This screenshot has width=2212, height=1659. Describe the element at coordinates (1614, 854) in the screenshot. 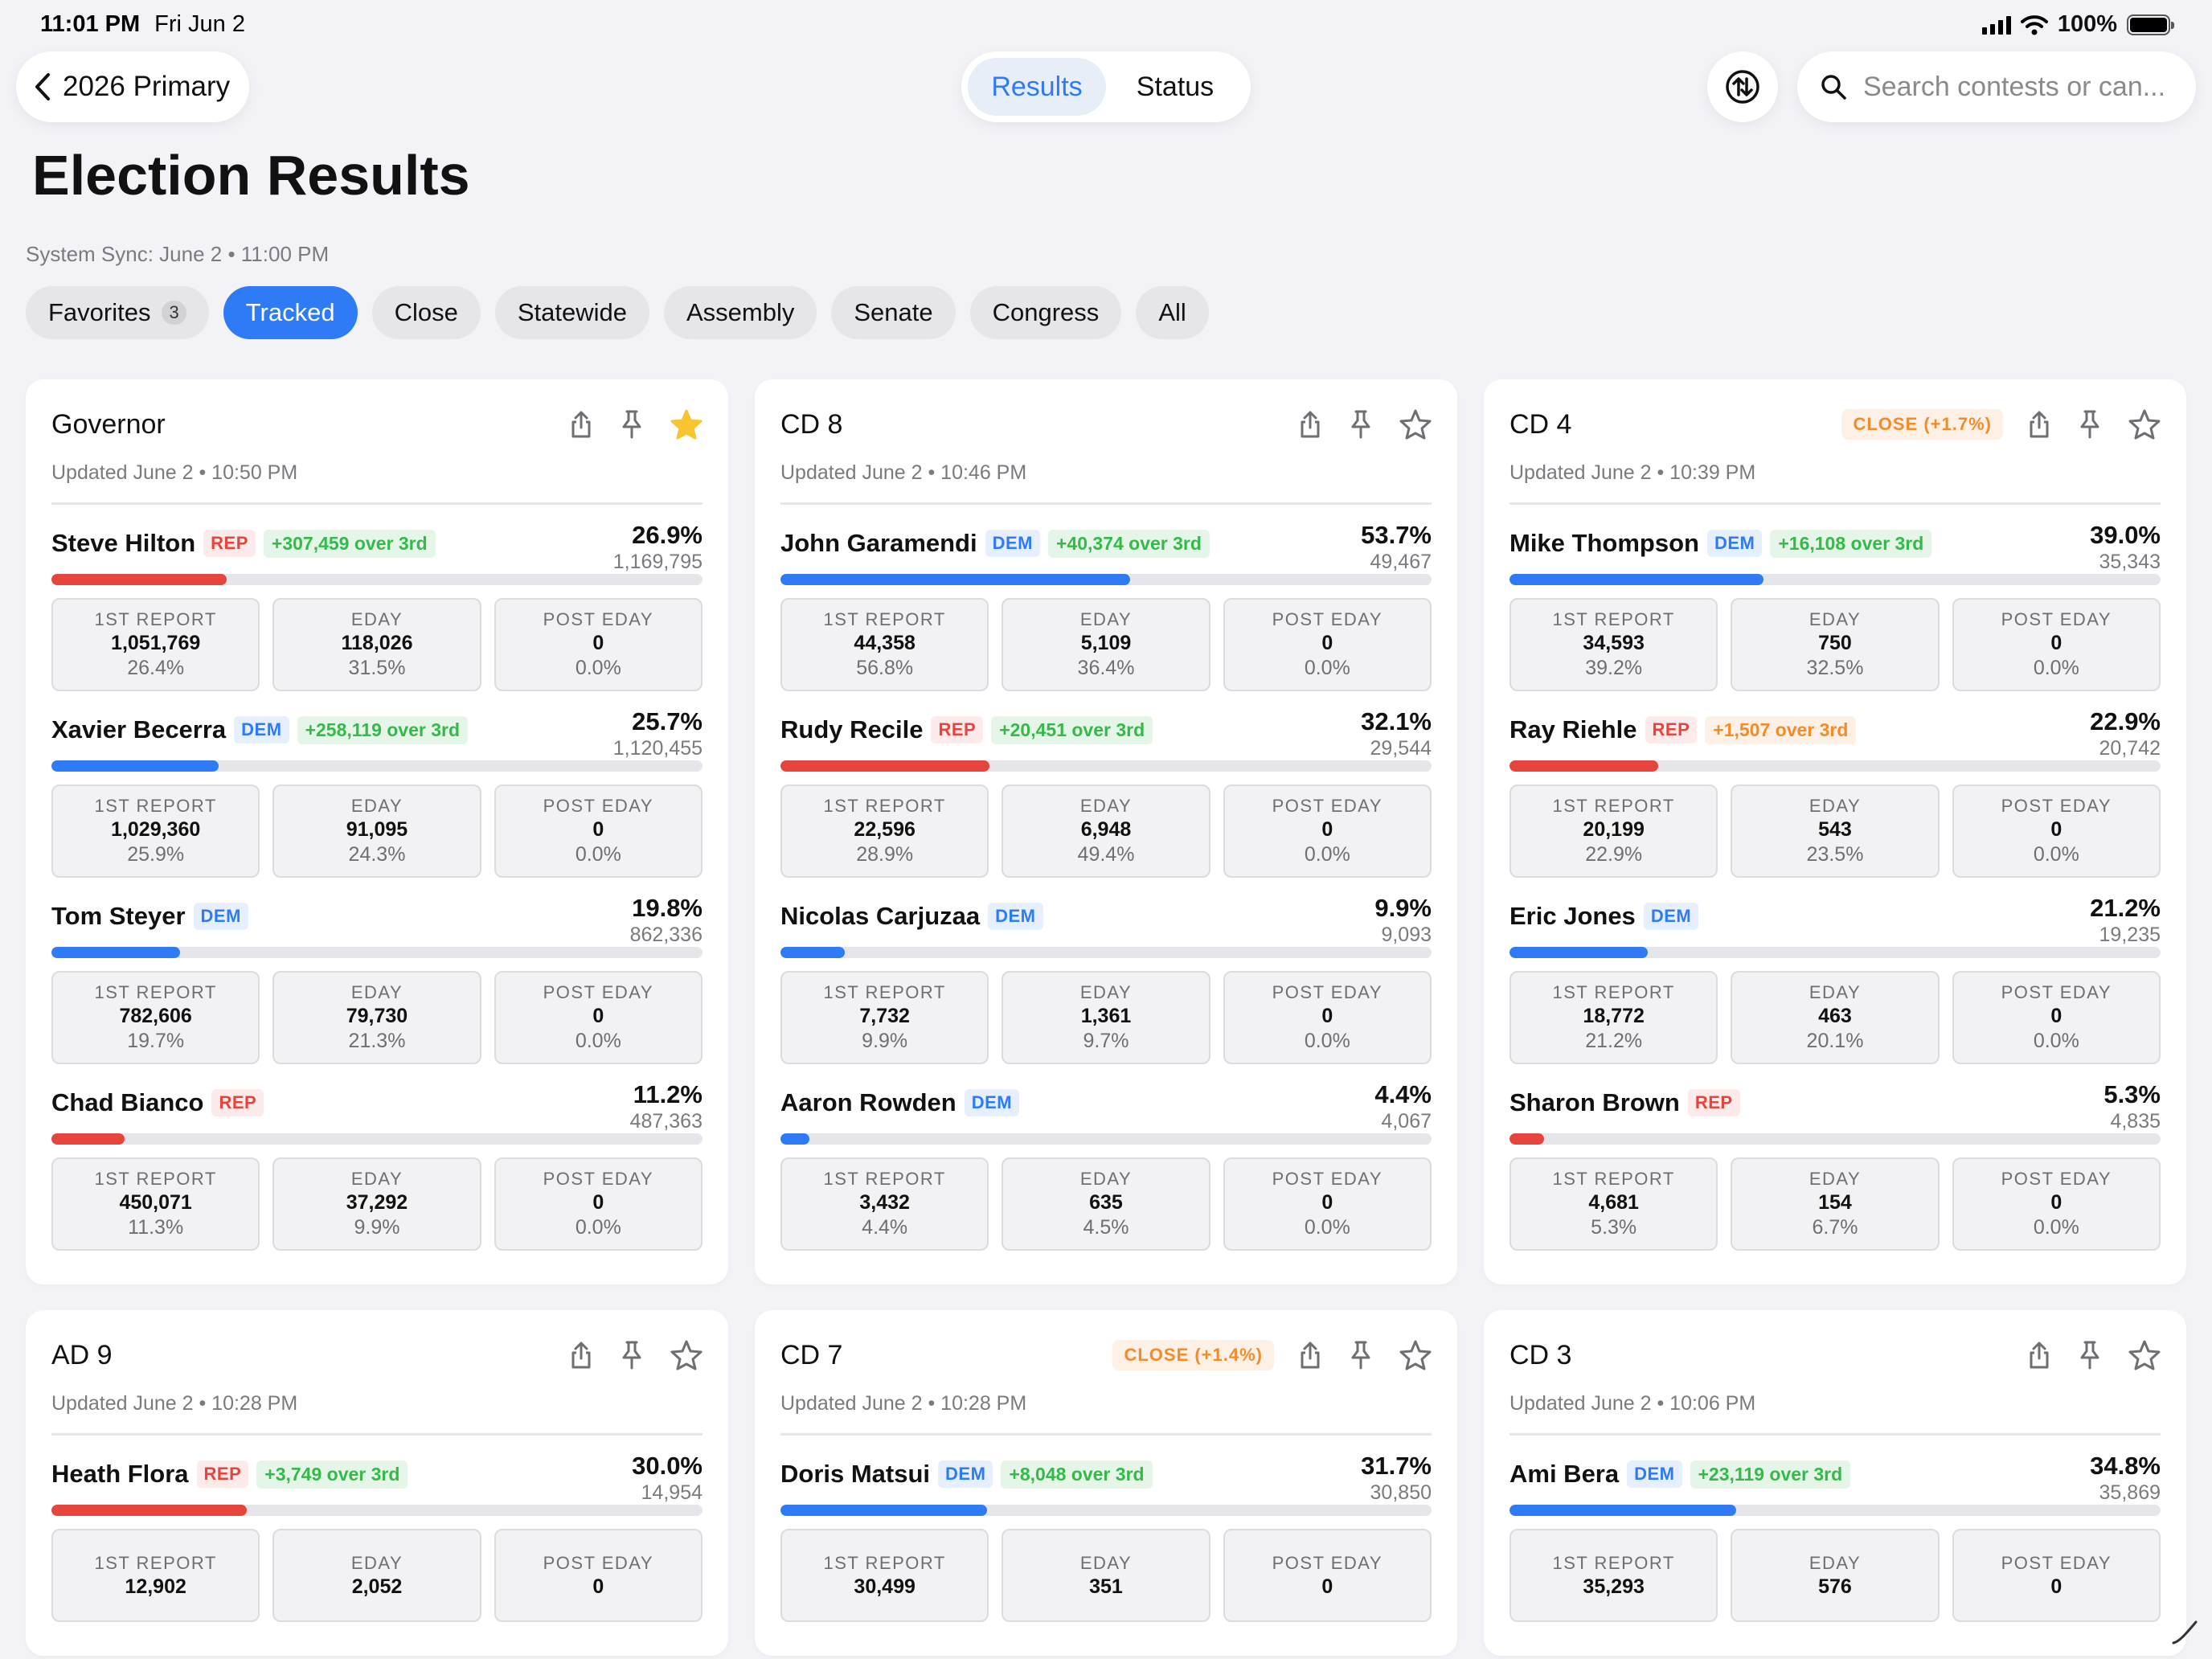

I see `first-report-percent: 22.9%` at that location.